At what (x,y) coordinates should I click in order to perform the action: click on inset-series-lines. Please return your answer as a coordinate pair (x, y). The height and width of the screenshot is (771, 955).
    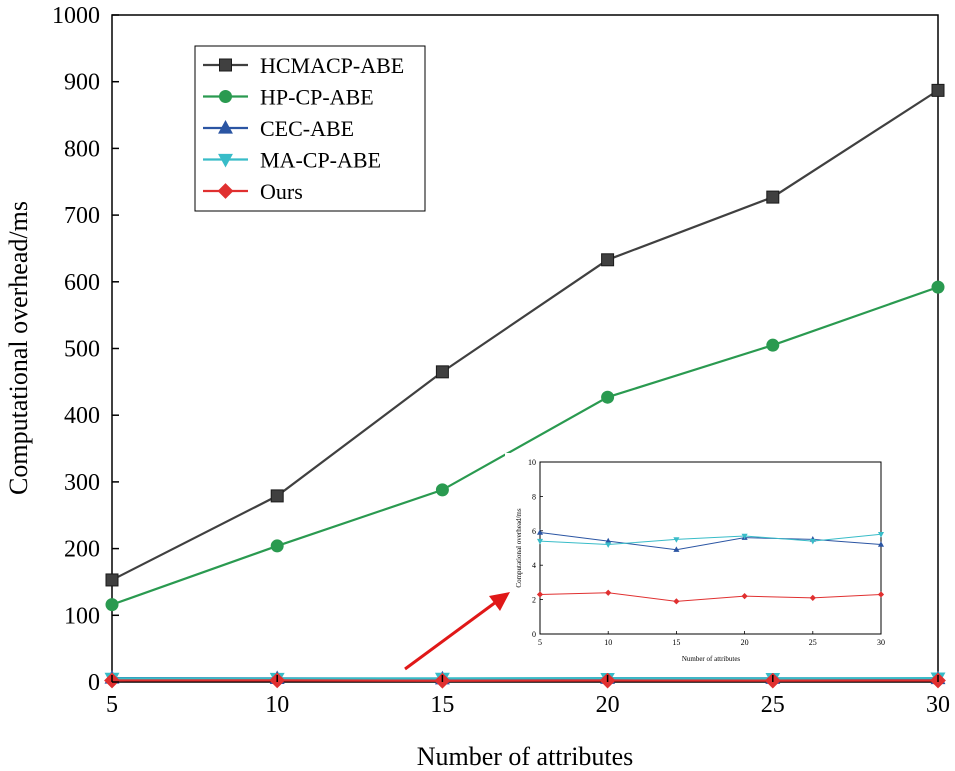
    Looking at the image, I should click on (710, 567).